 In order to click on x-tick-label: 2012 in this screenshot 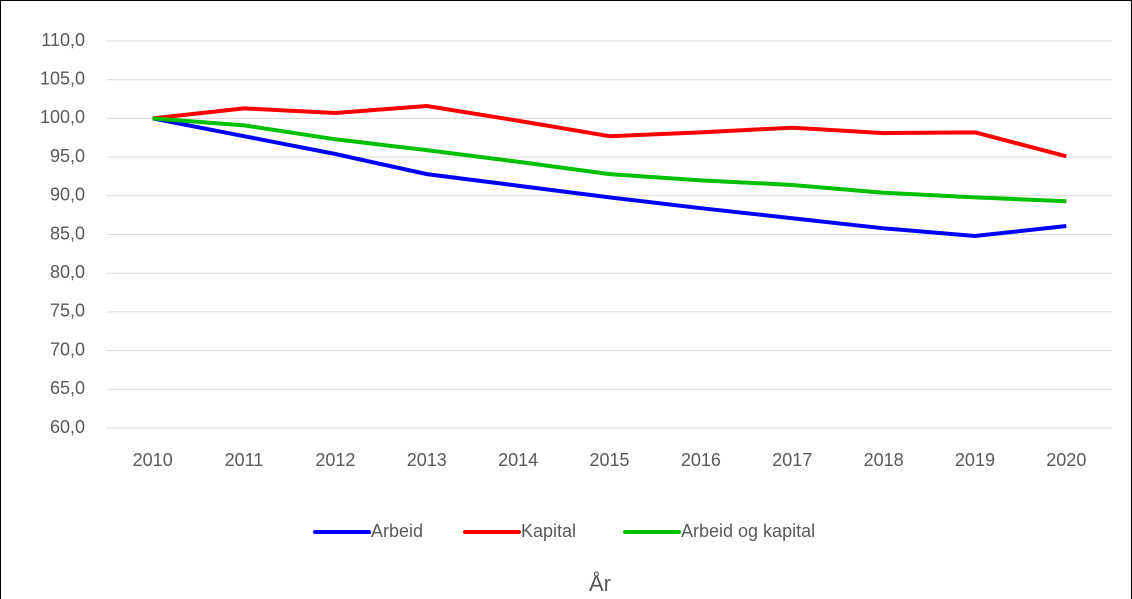, I will do `click(335, 460)`.